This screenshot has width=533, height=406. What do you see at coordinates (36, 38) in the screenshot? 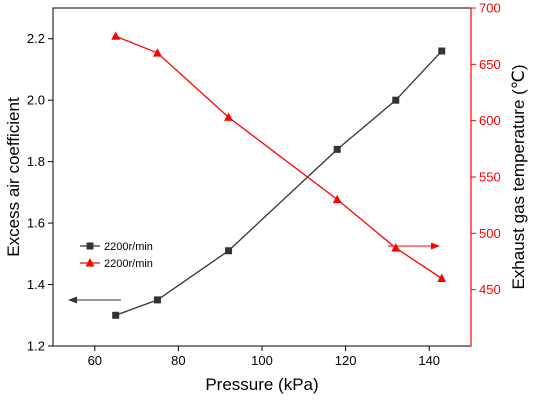
I see `y-left-tick-label: 2.2` at bounding box center [36, 38].